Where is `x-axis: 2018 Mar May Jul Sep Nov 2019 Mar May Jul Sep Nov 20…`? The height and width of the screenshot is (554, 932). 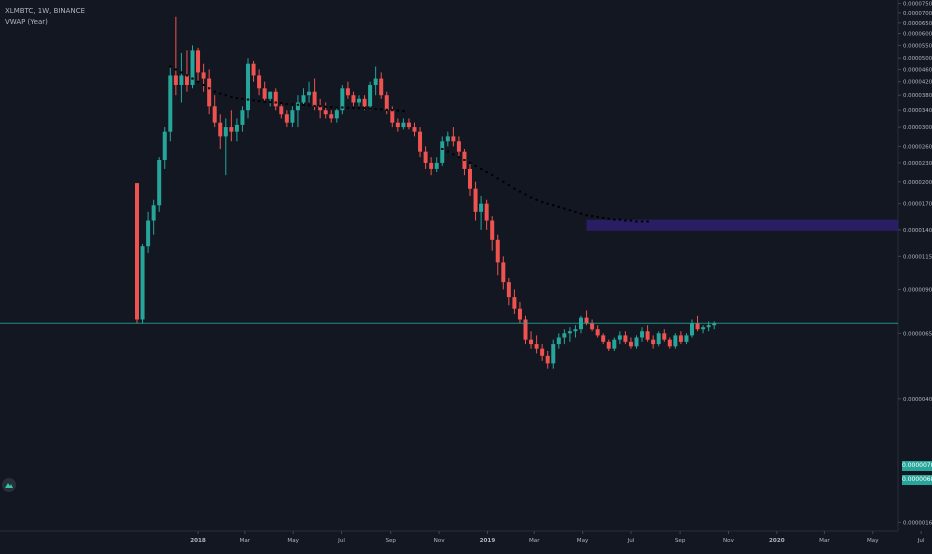 x-axis: 2018 Mar May Jul Sep Nov 2019 Mar May Jul Sep Nov 20… is located at coordinates (561, 537).